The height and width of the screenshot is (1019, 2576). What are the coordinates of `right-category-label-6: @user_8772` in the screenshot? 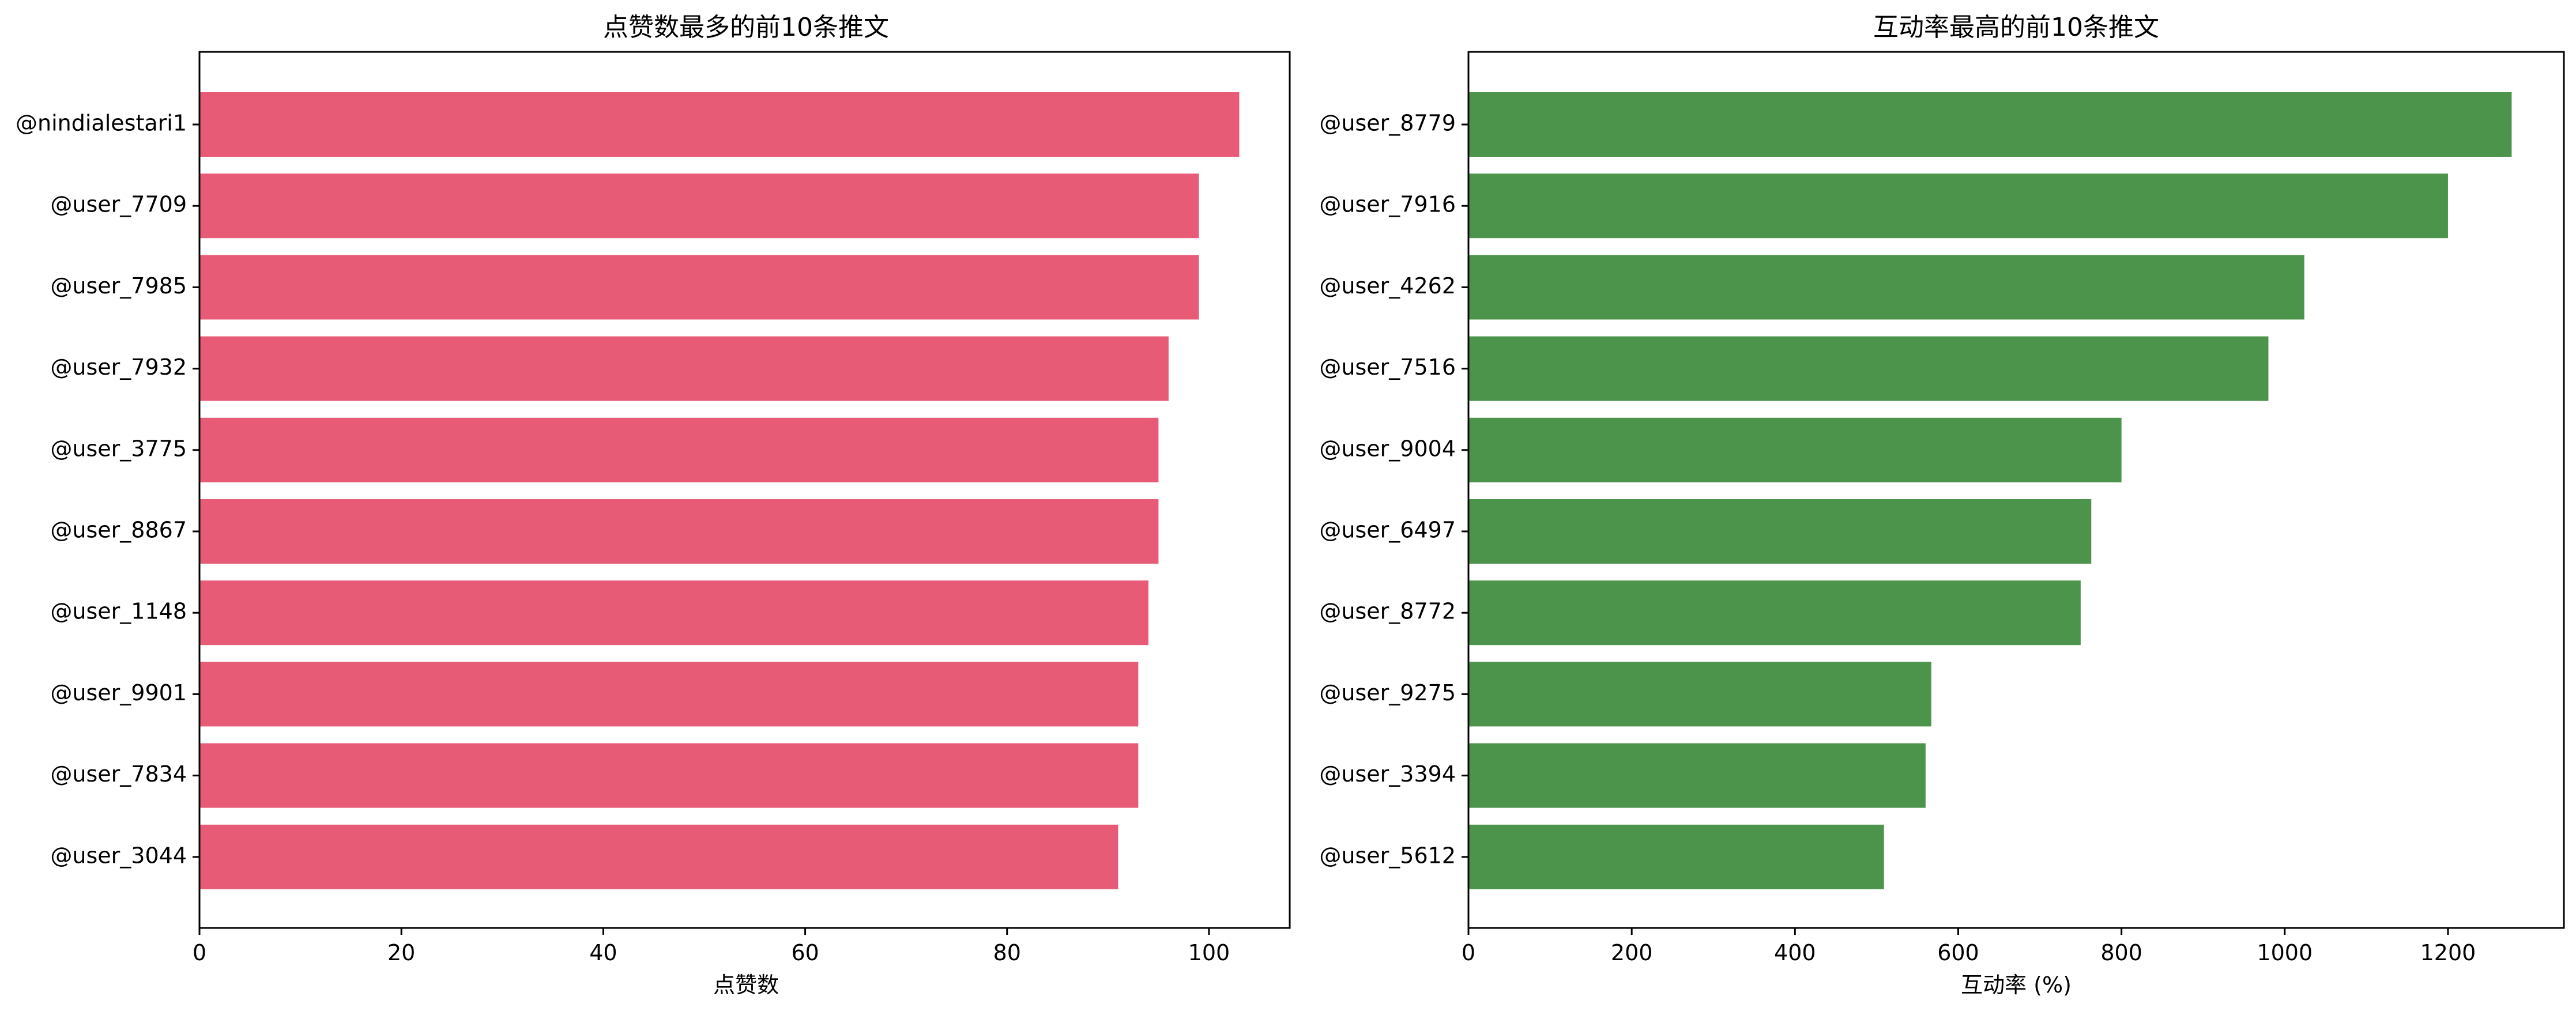 It's located at (1387, 611).